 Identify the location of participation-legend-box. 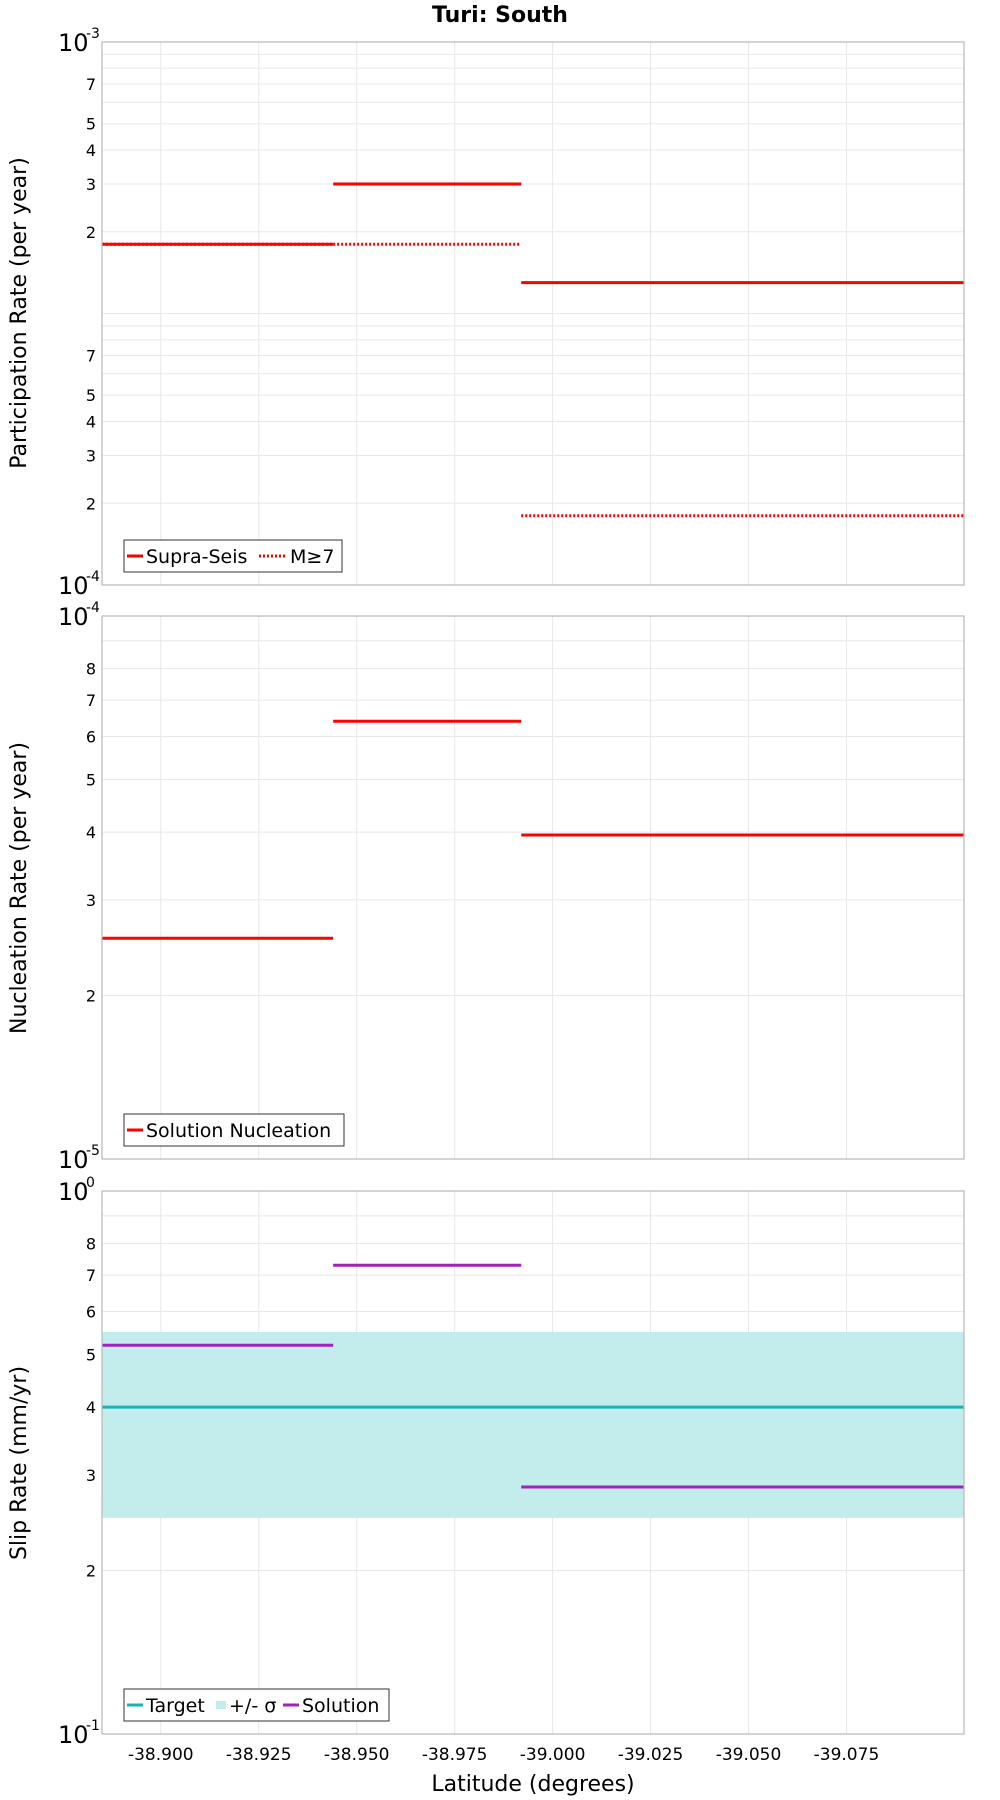
(233, 556).